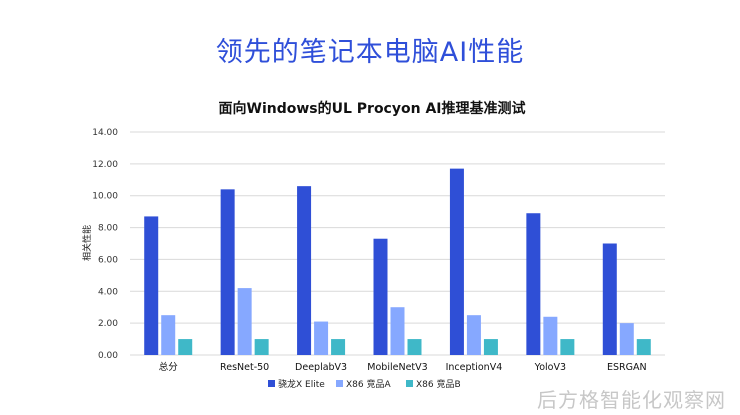 This screenshot has height=415, width=740. I want to click on y-tick-label: 4.00, so click(108, 292).